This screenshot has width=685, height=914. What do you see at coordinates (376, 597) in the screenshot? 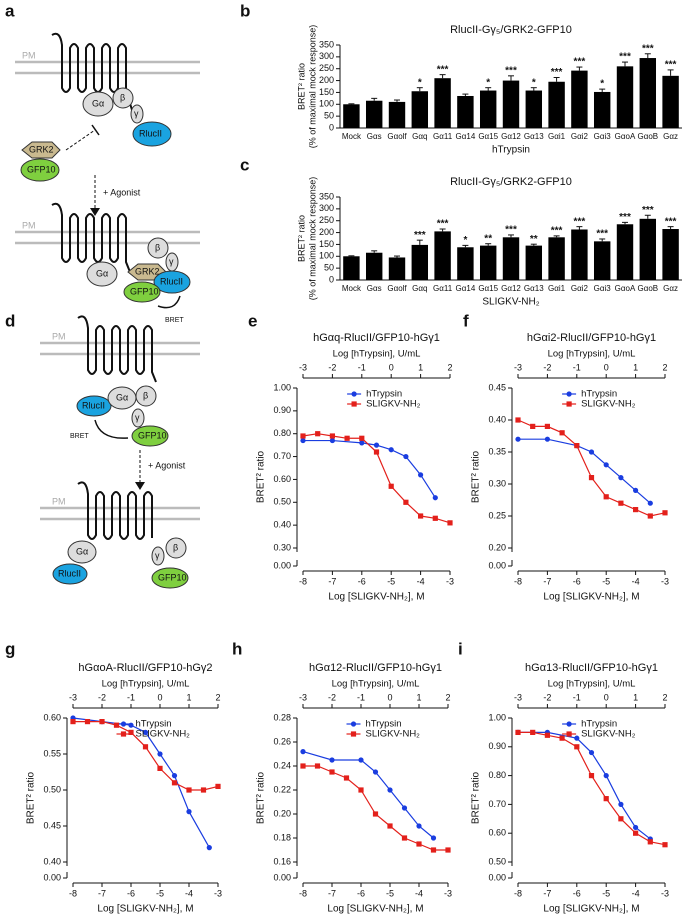
I see `x-axis-label: Log [SLIGKV-NH₂], M` at bounding box center [376, 597].